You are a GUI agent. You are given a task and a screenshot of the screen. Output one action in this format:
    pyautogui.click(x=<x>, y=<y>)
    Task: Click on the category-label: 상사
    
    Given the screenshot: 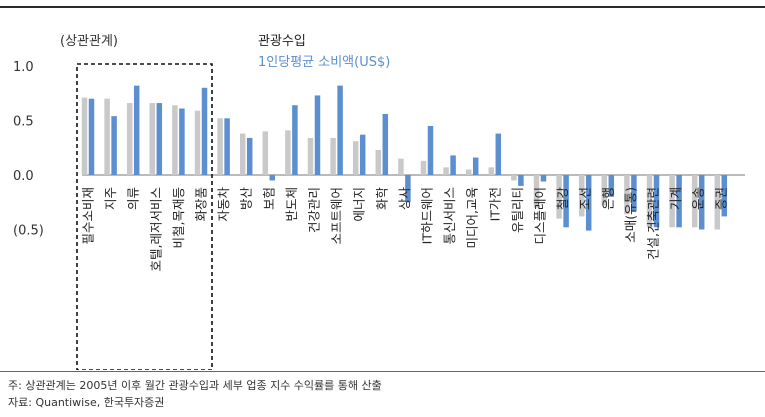 What is the action you would take?
    pyautogui.click(x=404, y=199)
    